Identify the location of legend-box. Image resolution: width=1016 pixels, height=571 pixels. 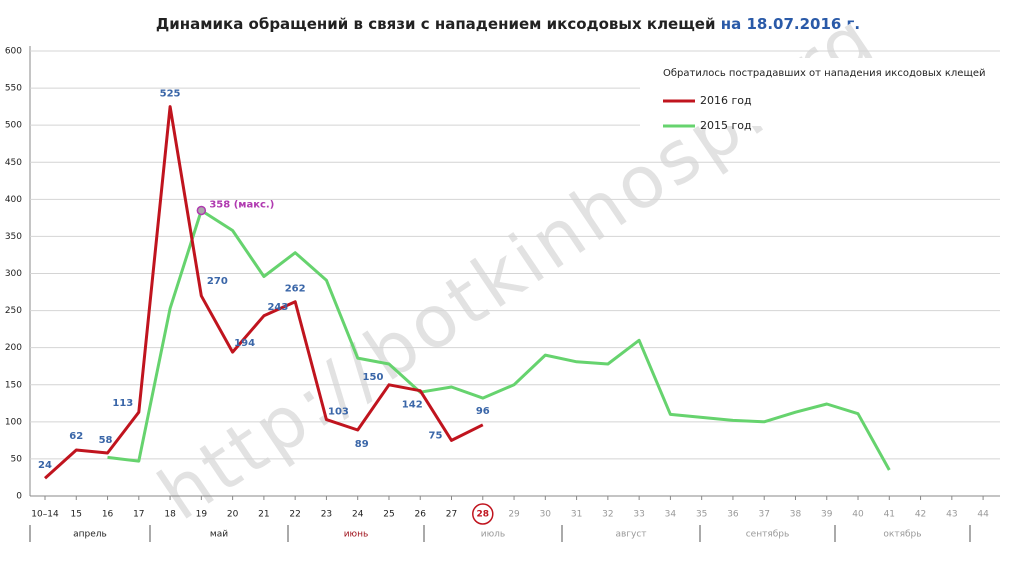
(820, 92).